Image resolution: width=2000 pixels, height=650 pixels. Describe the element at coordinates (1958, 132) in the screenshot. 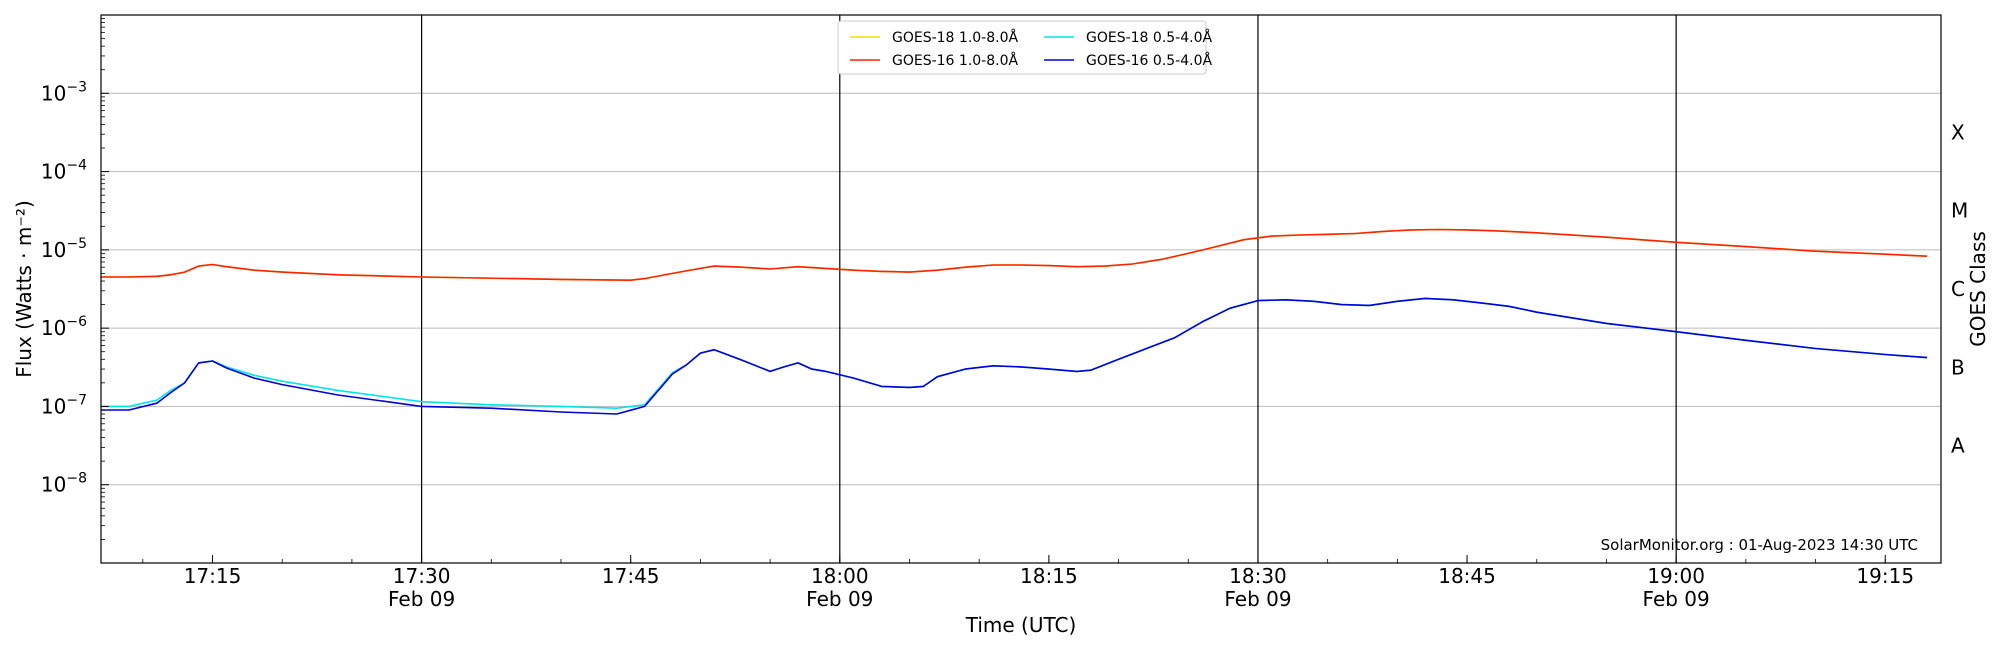

I see `goes-class-label: X` at that location.